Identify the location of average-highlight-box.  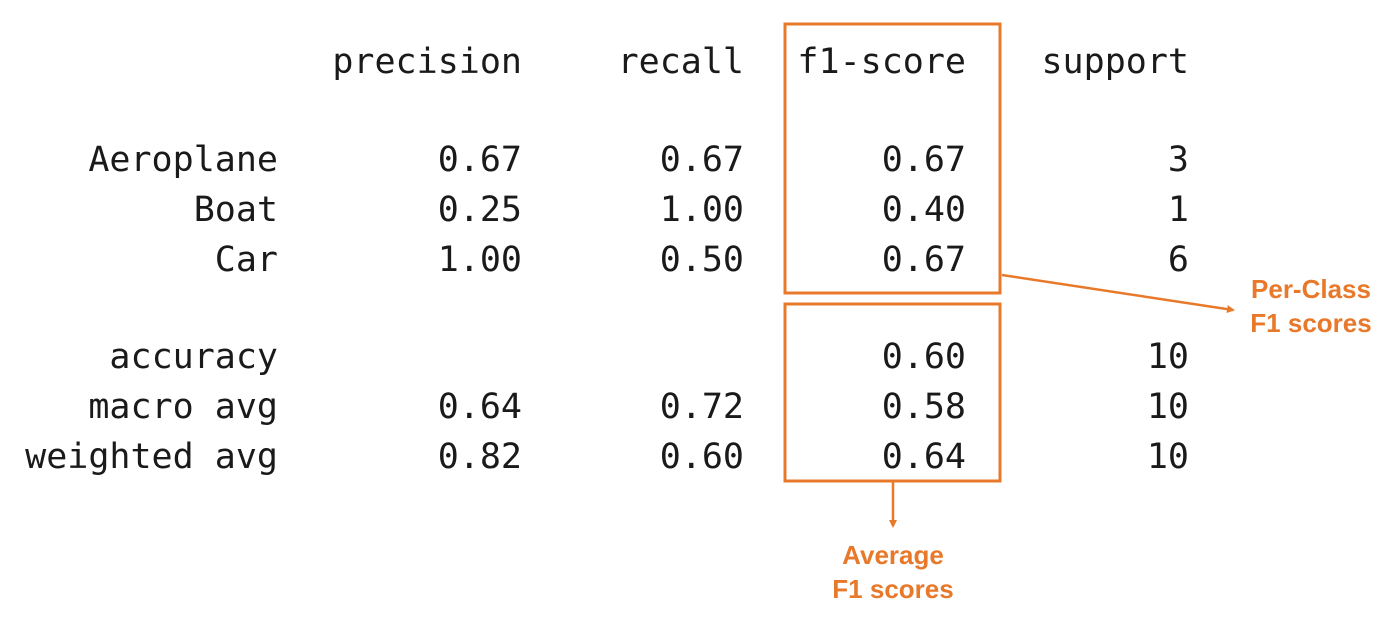
(892, 392).